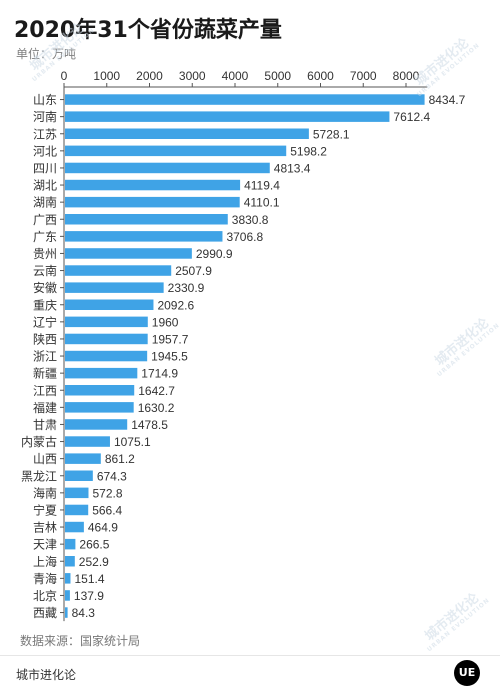 The image size is (500, 700). Describe the element at coordinates (45, 425) in the screenshot. I see `category-label: 甘肃` at that location.